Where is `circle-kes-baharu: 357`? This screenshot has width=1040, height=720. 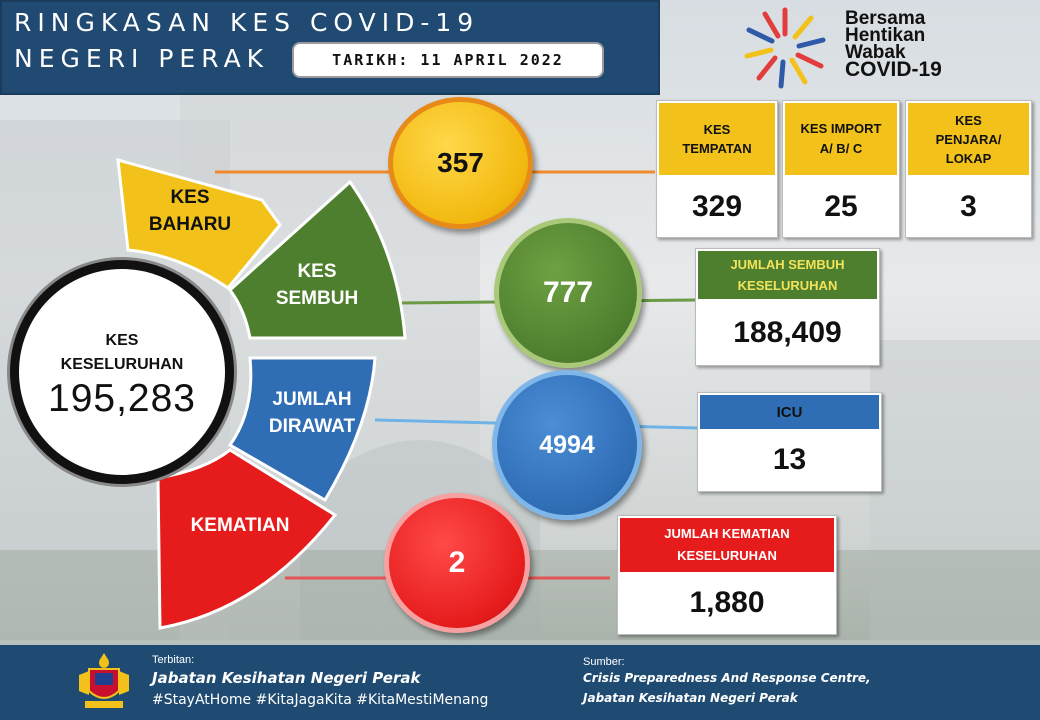 circle-kes-baharu: 357 is located at coordinates (460, 163).